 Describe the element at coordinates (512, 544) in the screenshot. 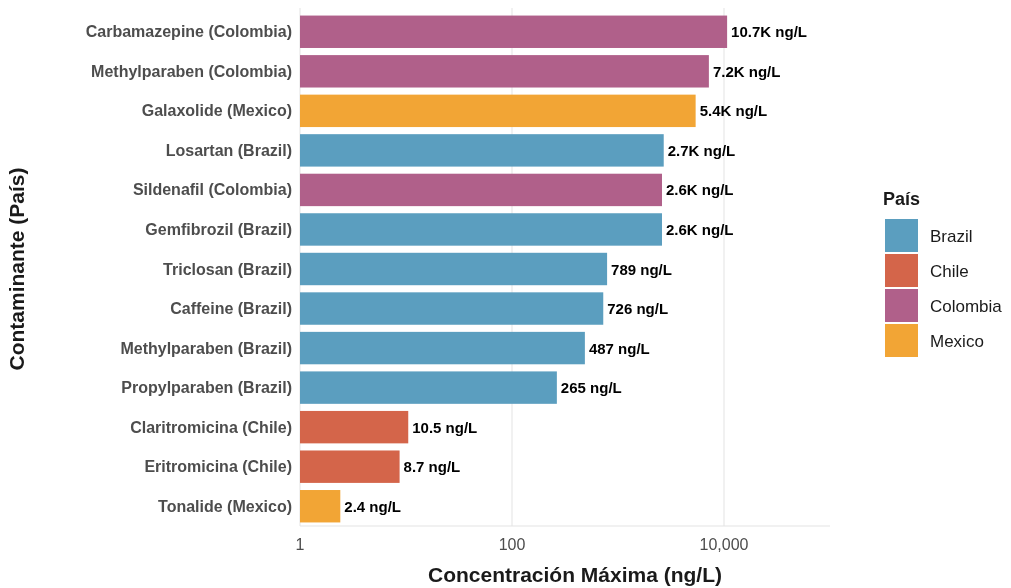

I see `x-tick-label: 100` at that location.